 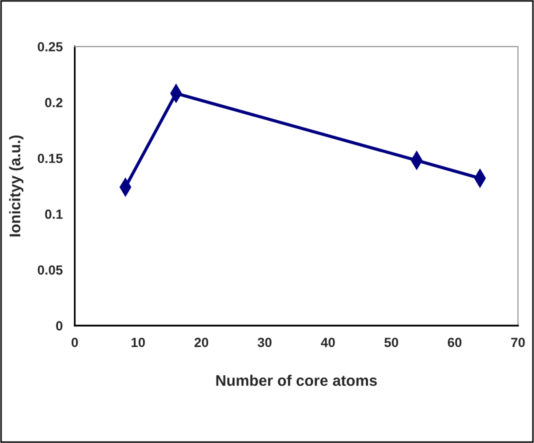 I want to click on x-tick-label: 50, so click(x=391, y=343).